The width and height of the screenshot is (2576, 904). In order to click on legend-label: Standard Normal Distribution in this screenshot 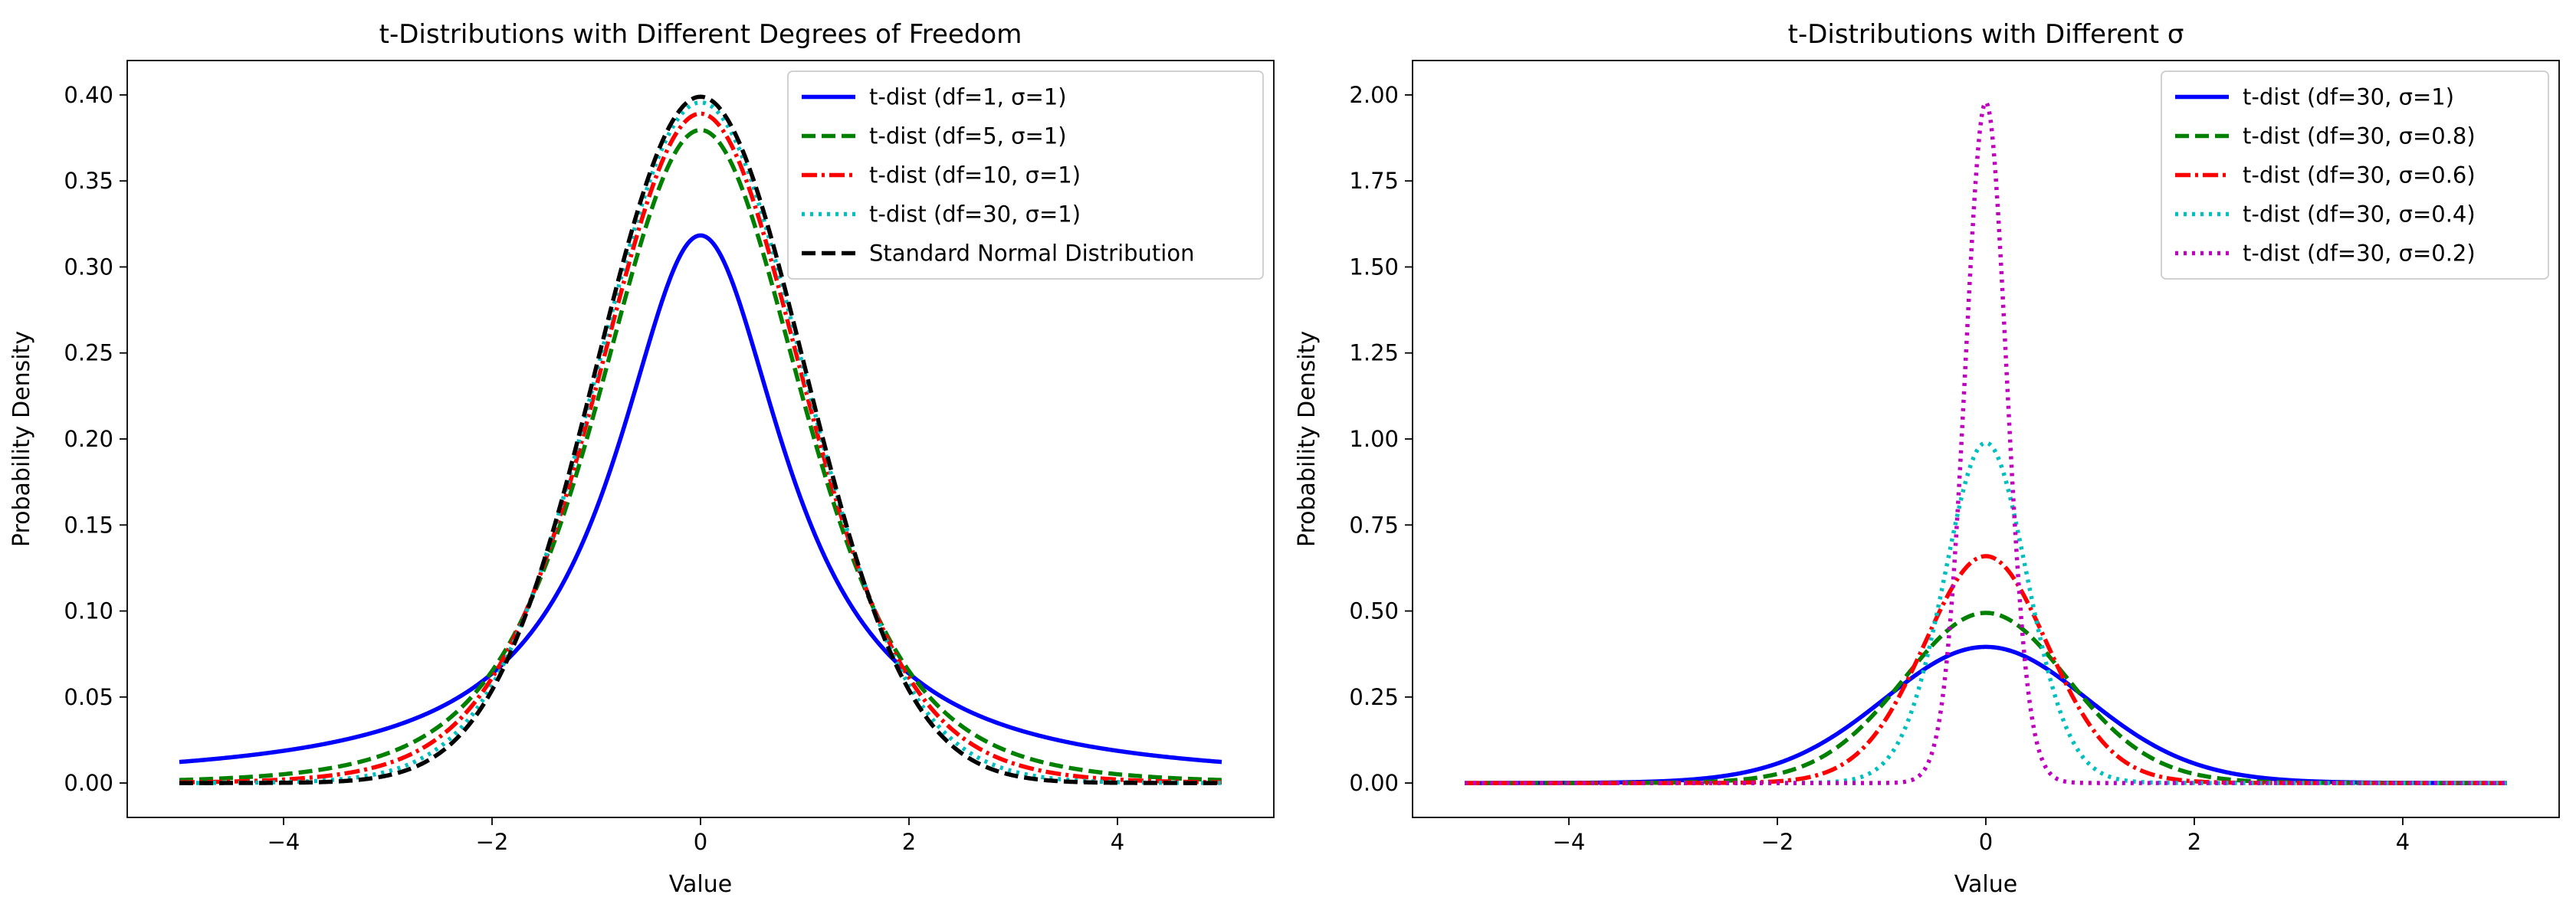, I will do `click(1031, 254)`.